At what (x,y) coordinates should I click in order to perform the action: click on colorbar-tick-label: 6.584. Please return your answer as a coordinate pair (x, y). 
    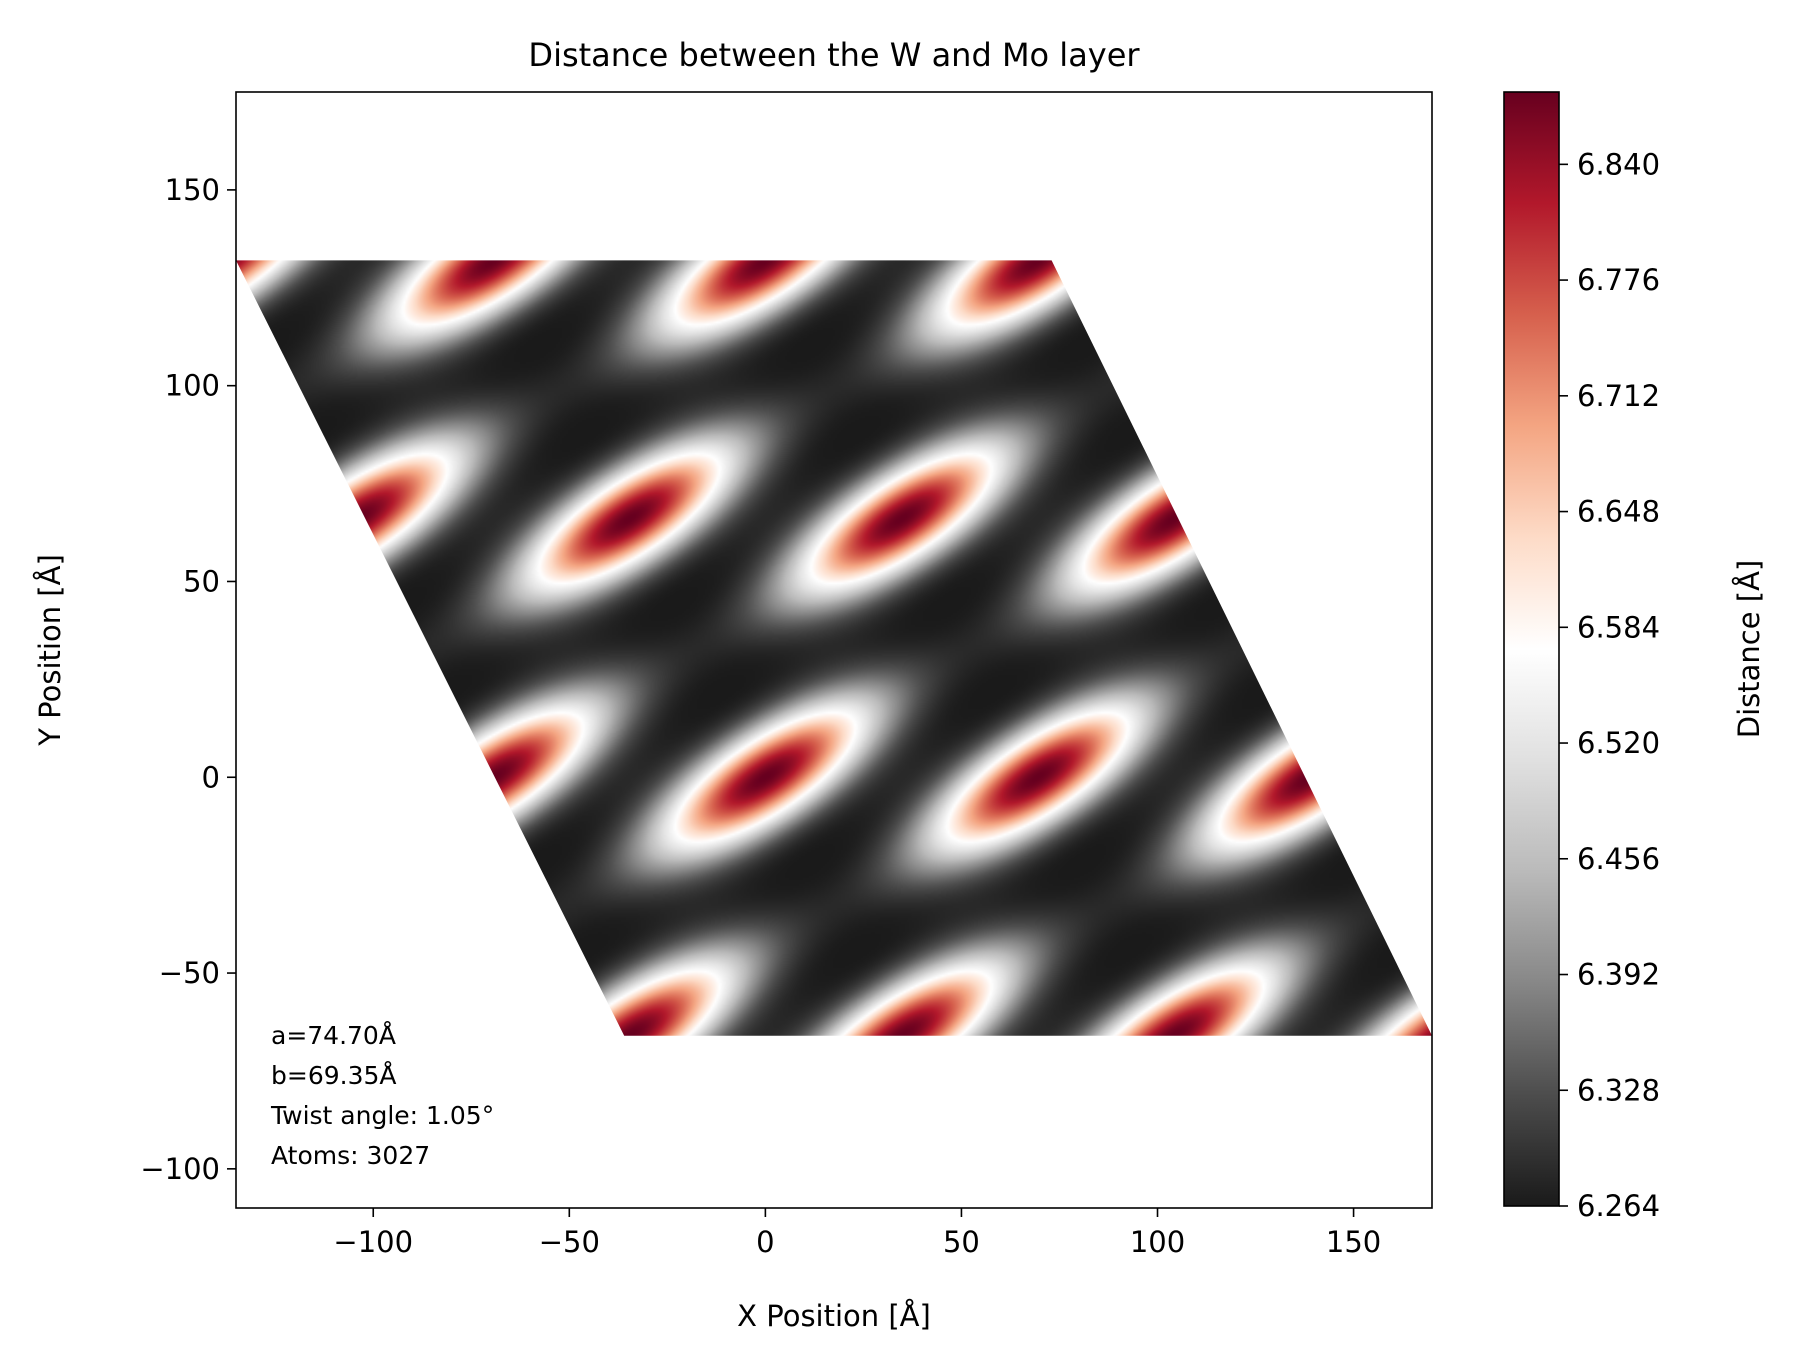
    Looking at the image, I should click on (1618, 627).